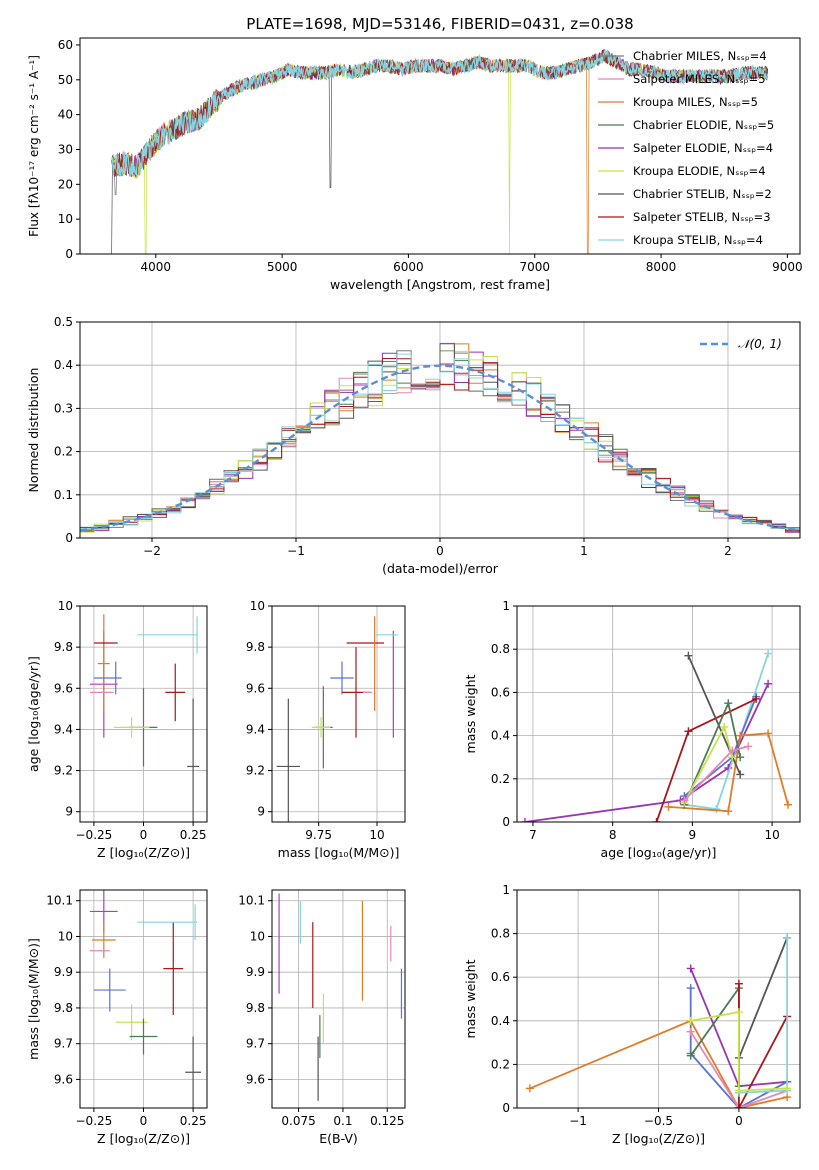 The height and width of the screenshot is (1170, 819). What do you see at coordinates (739, 1121) in the screenshot?
I see `x-tick-label: 0` at bounding box center [739, 1121].